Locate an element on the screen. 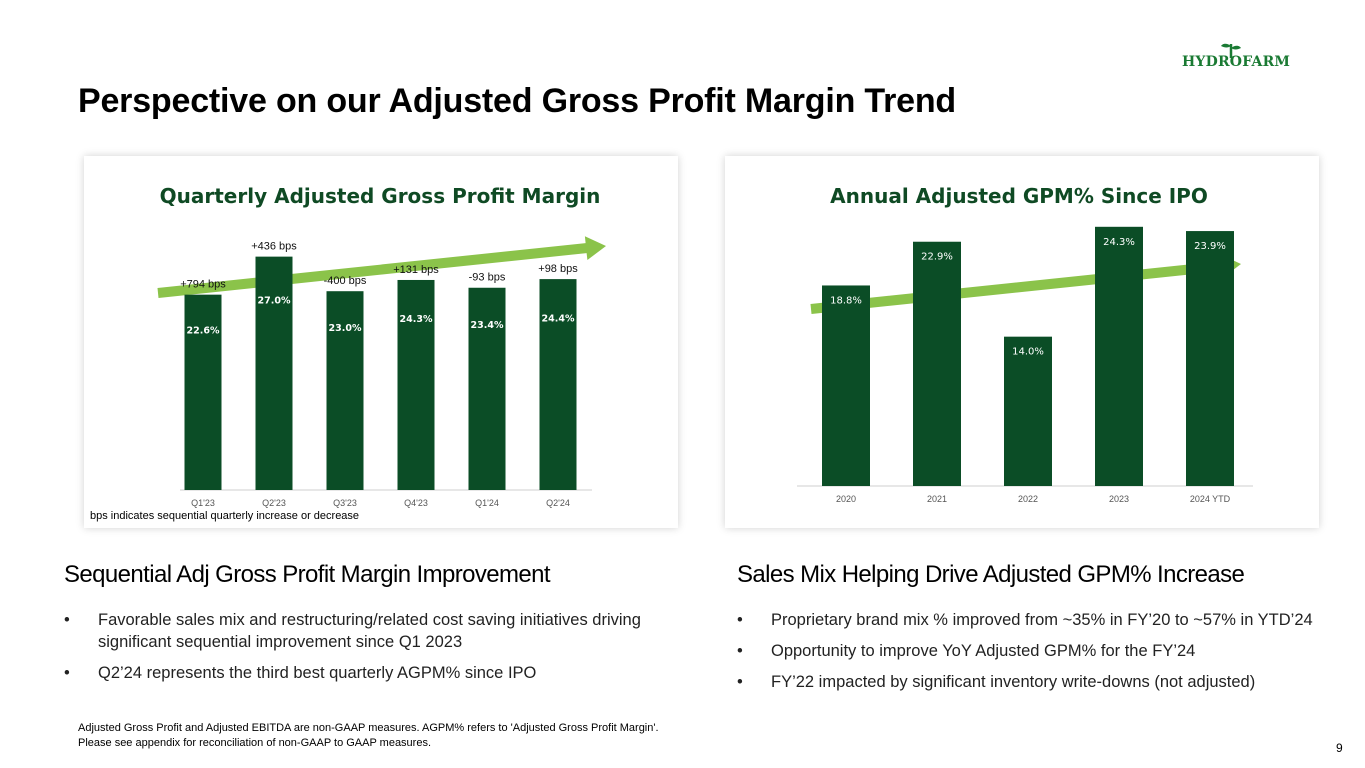 The height and width of the screenshot is (768, 1365). bar-value-label: 18.8% is located at coordinates (846, 300).